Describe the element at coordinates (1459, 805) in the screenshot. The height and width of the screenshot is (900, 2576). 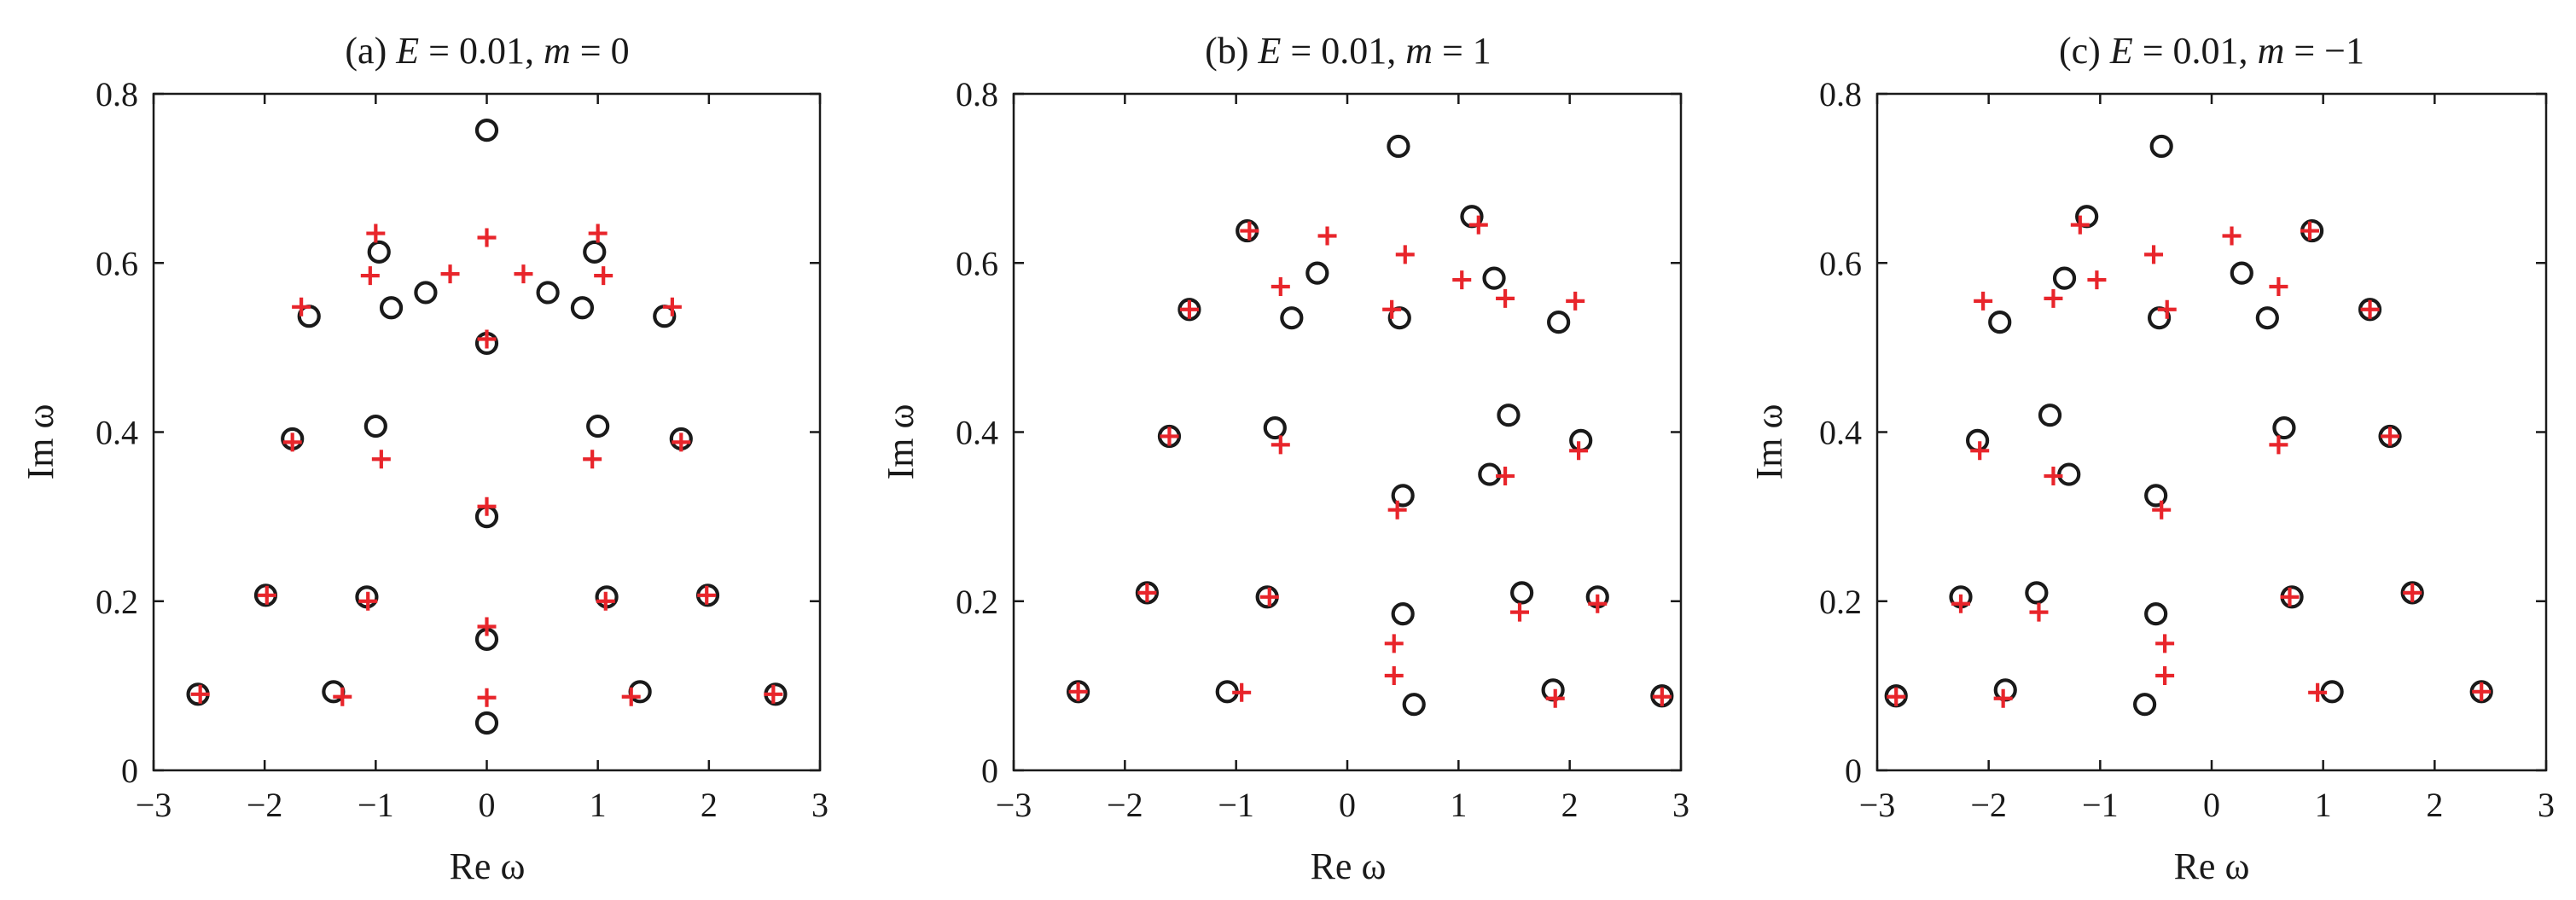
I see `x-tick-label: 1` at that location.